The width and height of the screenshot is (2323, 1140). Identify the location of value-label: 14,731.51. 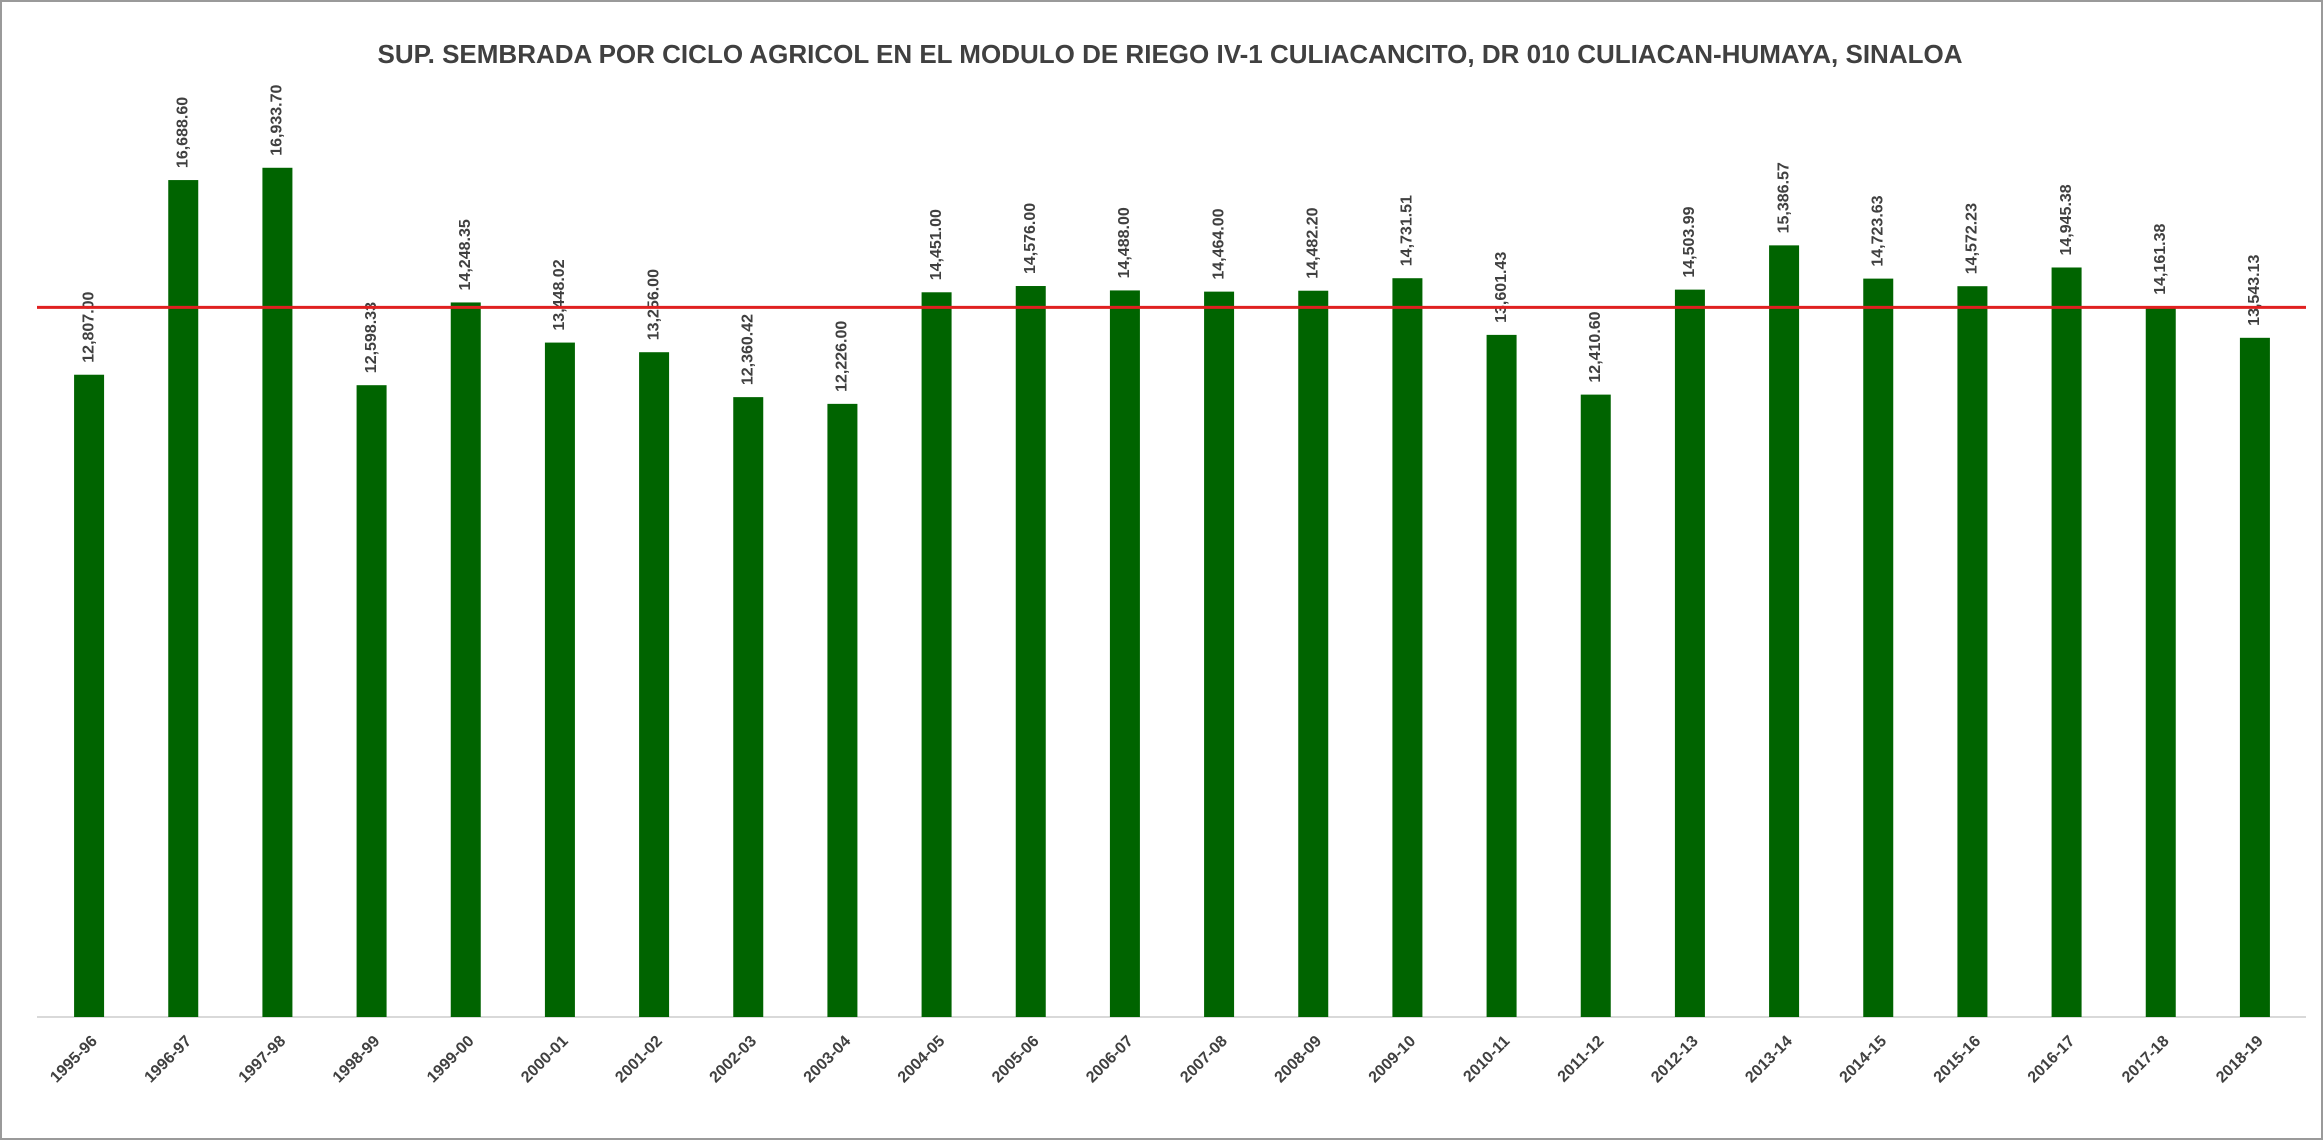
(1407, 230).